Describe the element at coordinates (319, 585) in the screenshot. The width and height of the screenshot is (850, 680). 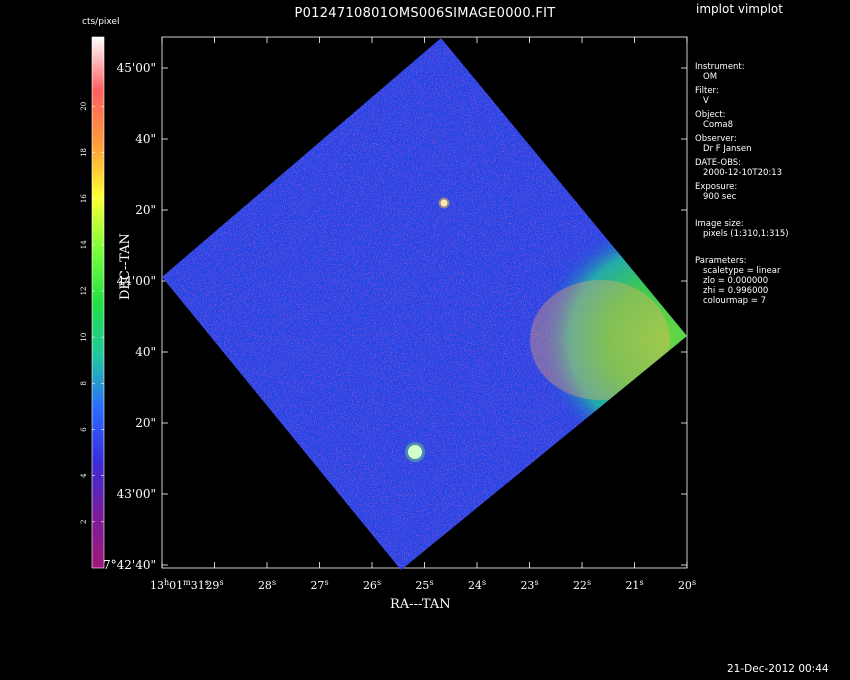
I see `x-tick-label: 27s` at that location.